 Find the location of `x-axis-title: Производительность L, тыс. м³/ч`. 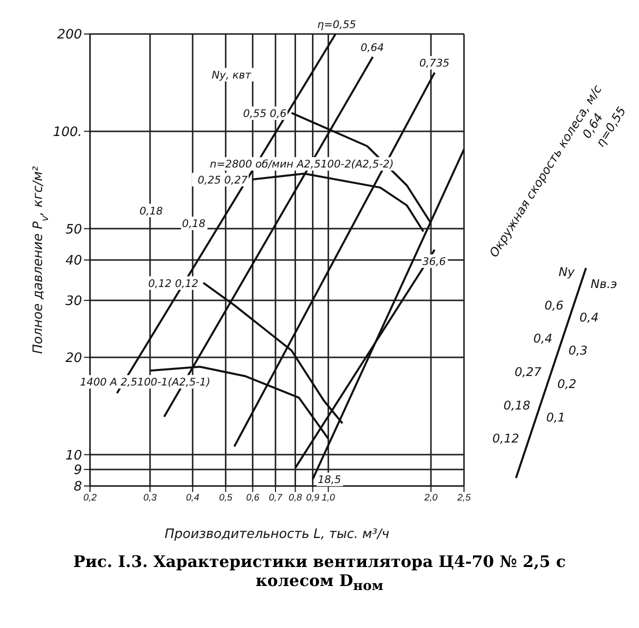

x-axis-title: Производительность L, тыс. м³/ч is located at coordinates (277, 534).